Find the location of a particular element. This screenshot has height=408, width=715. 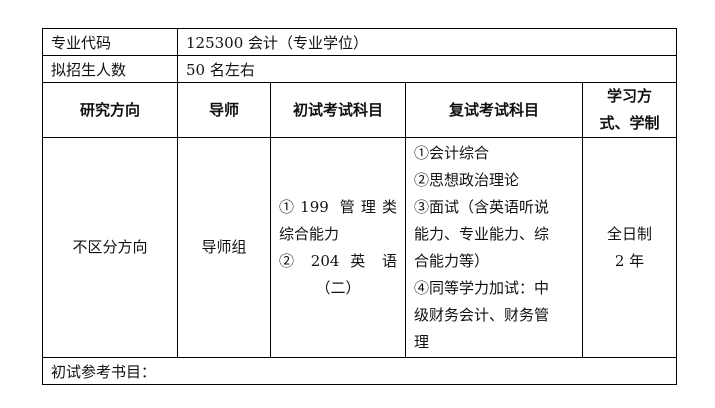

retest-line: 能力、专业能力、综 is located at coordinates (482, 233).